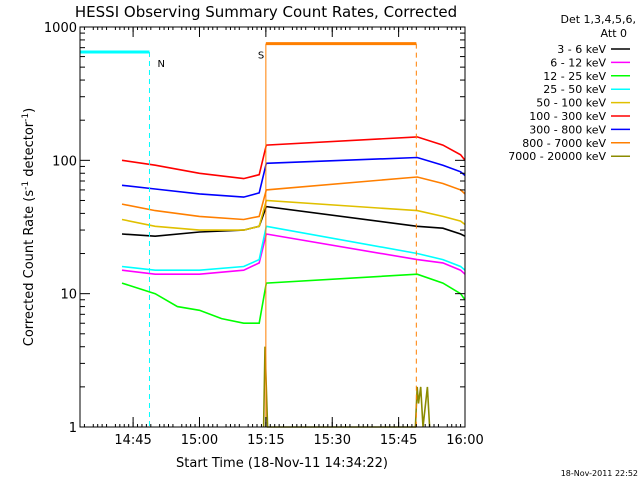  Describe the element at coordinates (564, 143) in the screenshot. I see `legend-label-8: 800 - 7000 keV` at that location.